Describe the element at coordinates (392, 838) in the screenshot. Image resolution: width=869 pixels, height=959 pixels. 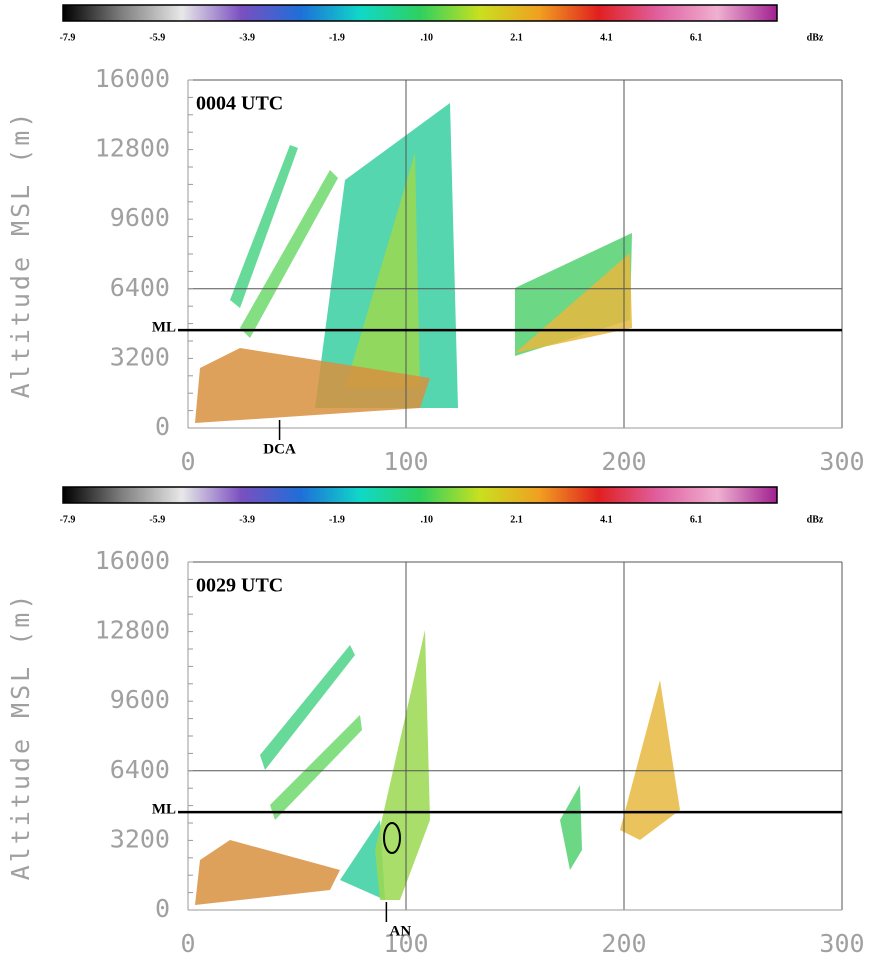
I see `highlight-ellipse` at that location.